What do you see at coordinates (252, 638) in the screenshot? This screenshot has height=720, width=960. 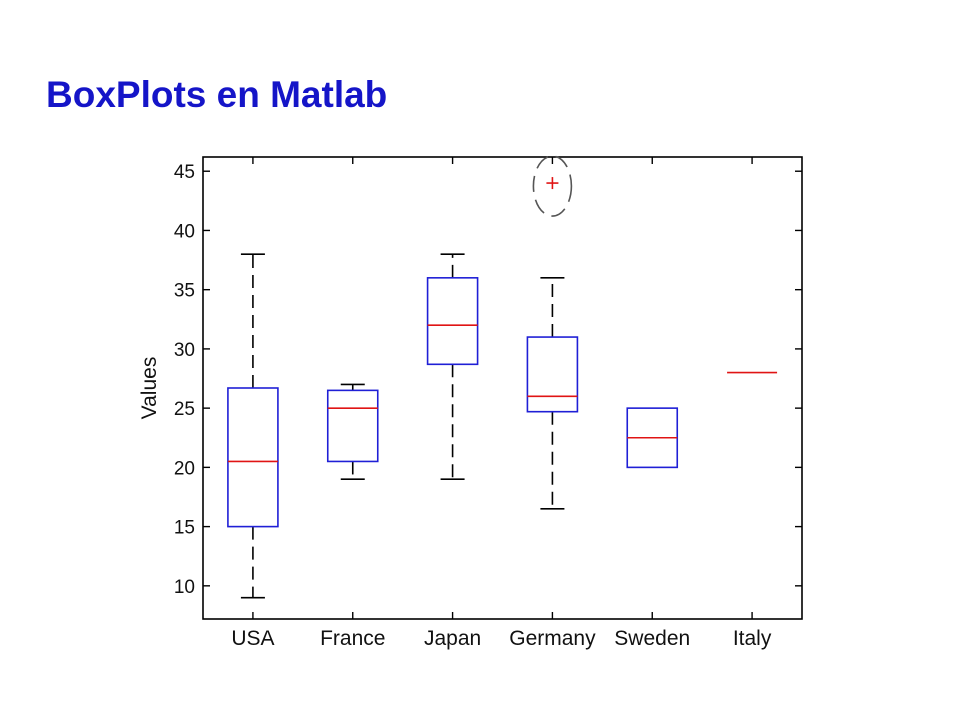 I see `x-category-label: USA` at bounding box center [252, 638].